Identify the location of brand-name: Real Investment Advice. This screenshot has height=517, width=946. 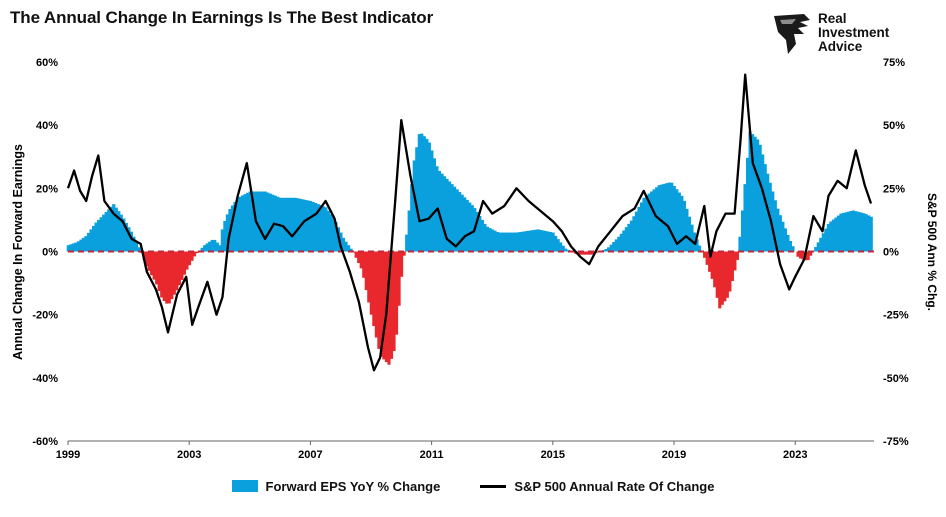
(853, 33).